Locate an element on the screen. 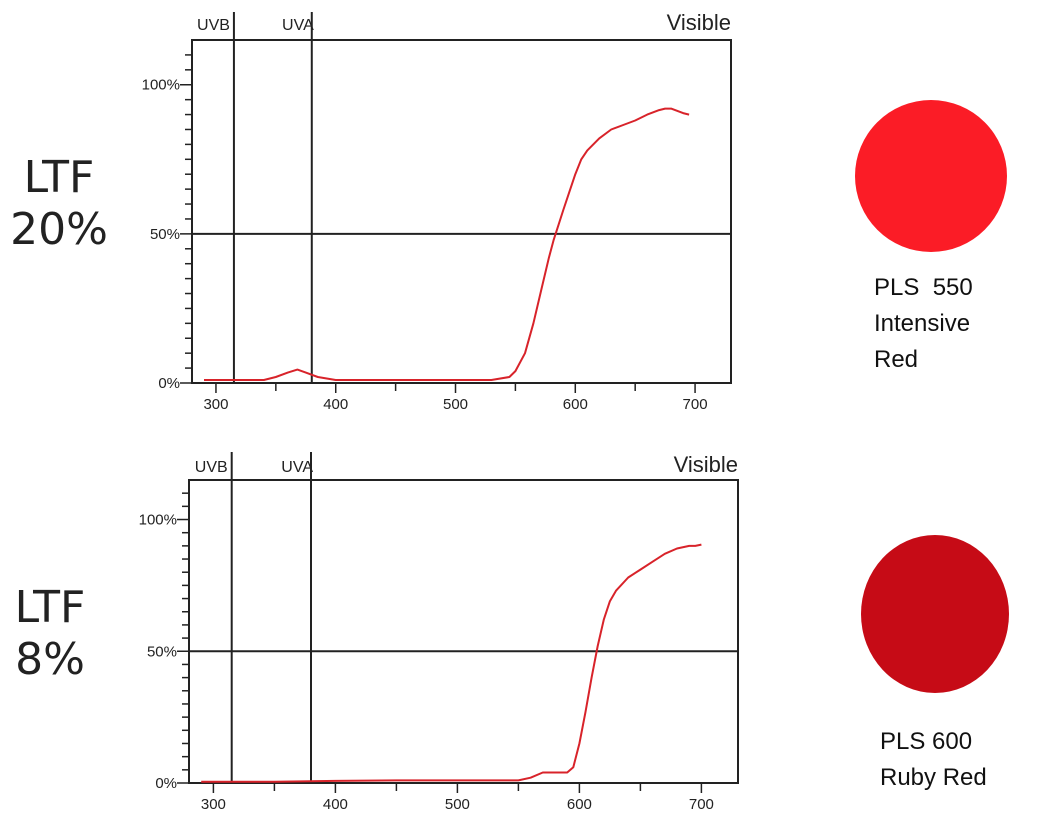 This screenshot has height=822, width=1038. film-name-1b: Red is located at coordinates (896, 359).